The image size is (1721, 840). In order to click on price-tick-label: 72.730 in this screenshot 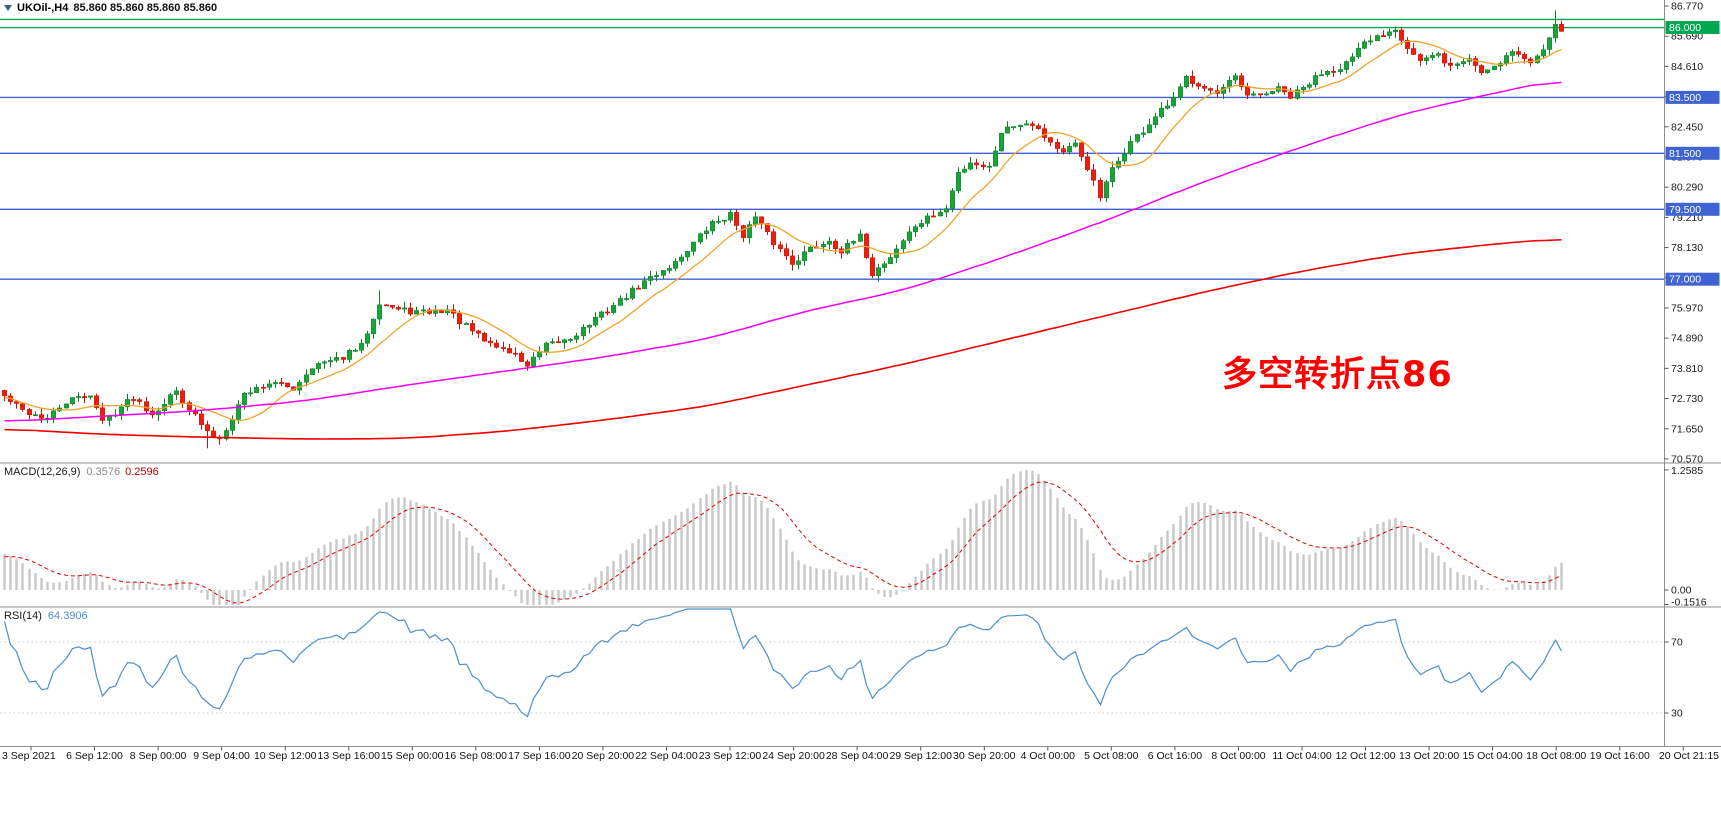, I will do `click(1687, 399)`.